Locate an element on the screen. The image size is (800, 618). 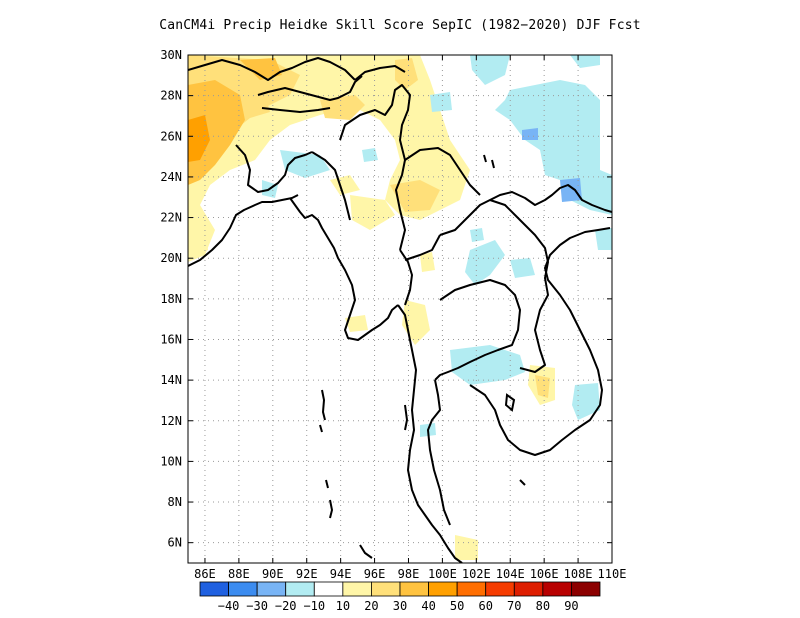
shade-n10-thailand is located at coordinates (487, 365).